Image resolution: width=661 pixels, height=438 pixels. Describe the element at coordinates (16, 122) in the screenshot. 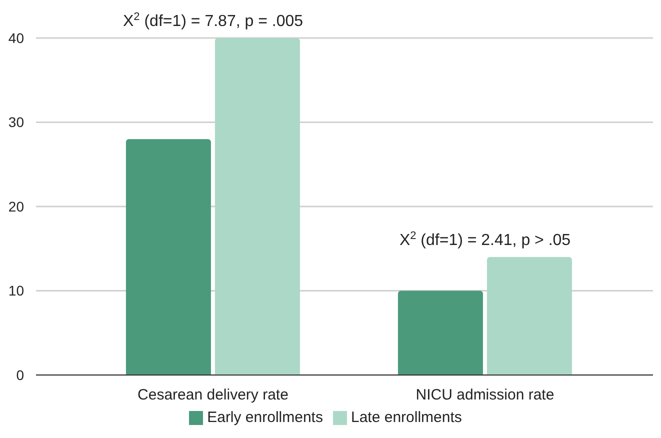

I see `y-tick-label: 30` at that location.